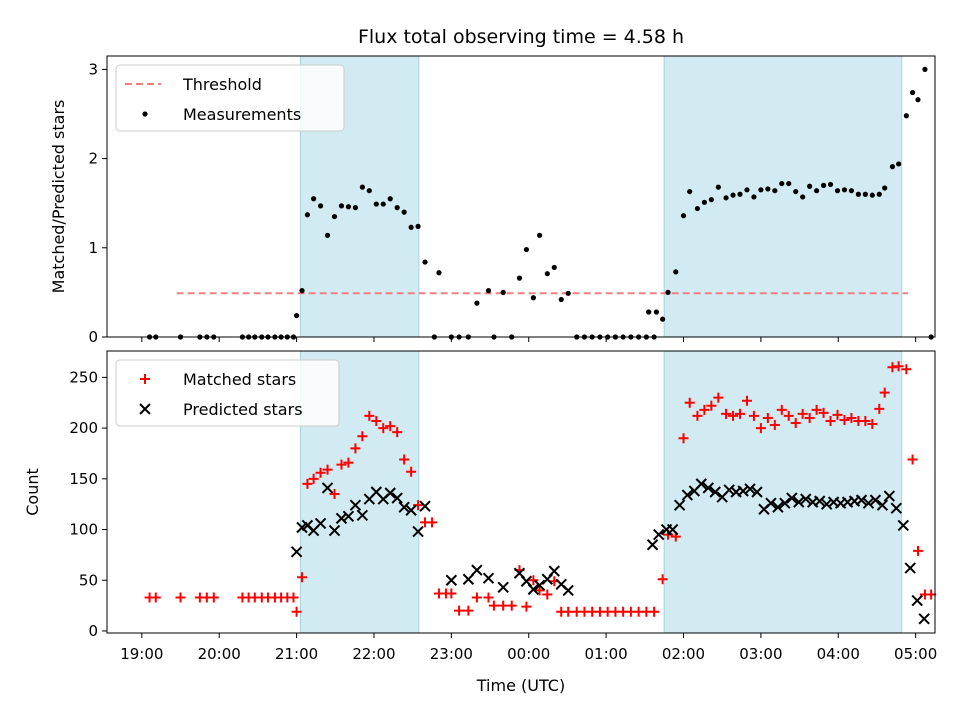  Describe the element at coordinates (145, 409) in the screenshot. I see `legend-swatch-predicted` at that location.